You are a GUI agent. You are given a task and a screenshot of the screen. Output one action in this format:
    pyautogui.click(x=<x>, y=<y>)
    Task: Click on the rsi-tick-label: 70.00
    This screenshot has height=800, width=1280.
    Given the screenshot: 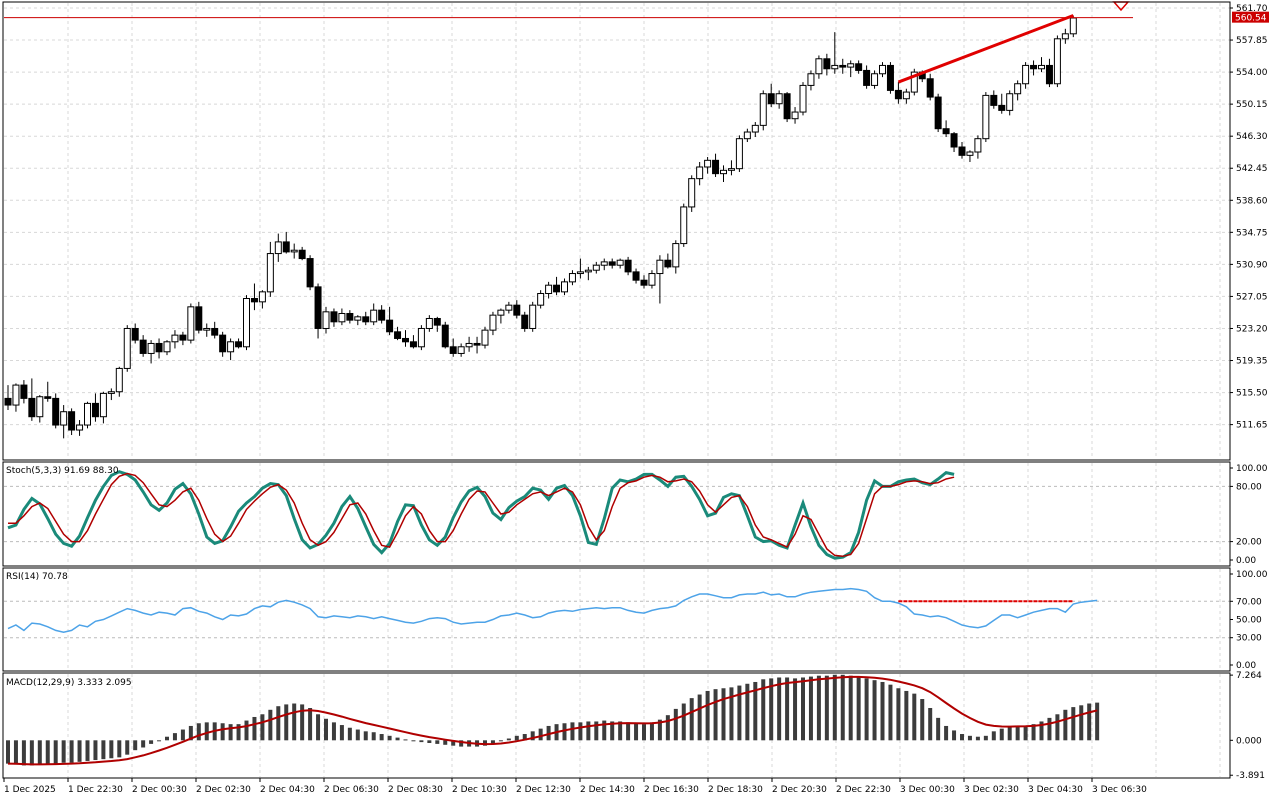 What is the action you would take?
    pyautogui.click(x=1249, y=602)
    